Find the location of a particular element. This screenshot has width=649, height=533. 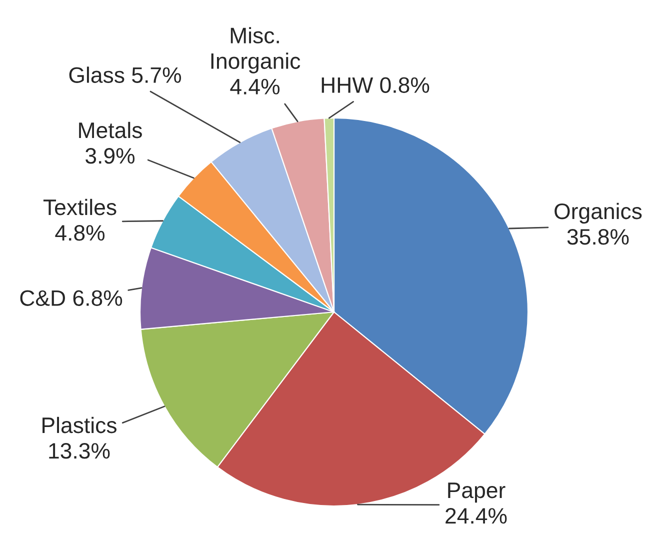

slice-label: C&D 6.8% is located at coordinates (71, 298).